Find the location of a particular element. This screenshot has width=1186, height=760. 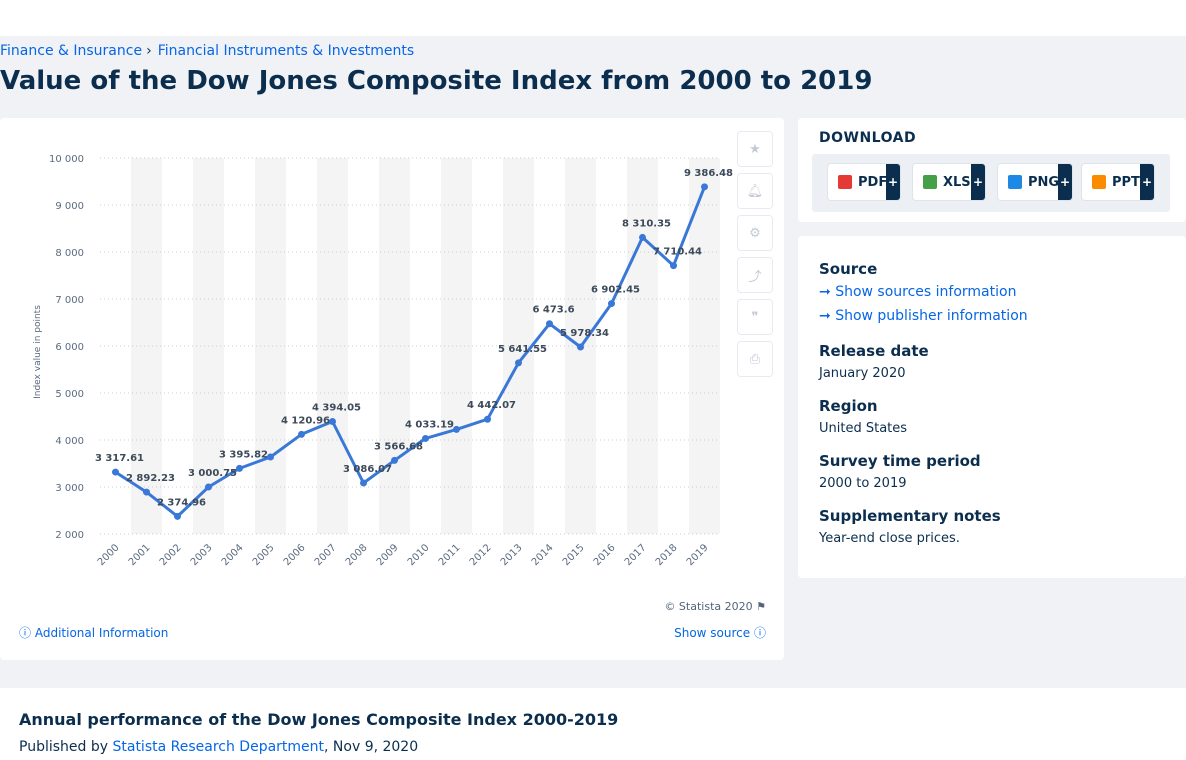

data-label: 2 892.23 is located at coordinates (150, 478).